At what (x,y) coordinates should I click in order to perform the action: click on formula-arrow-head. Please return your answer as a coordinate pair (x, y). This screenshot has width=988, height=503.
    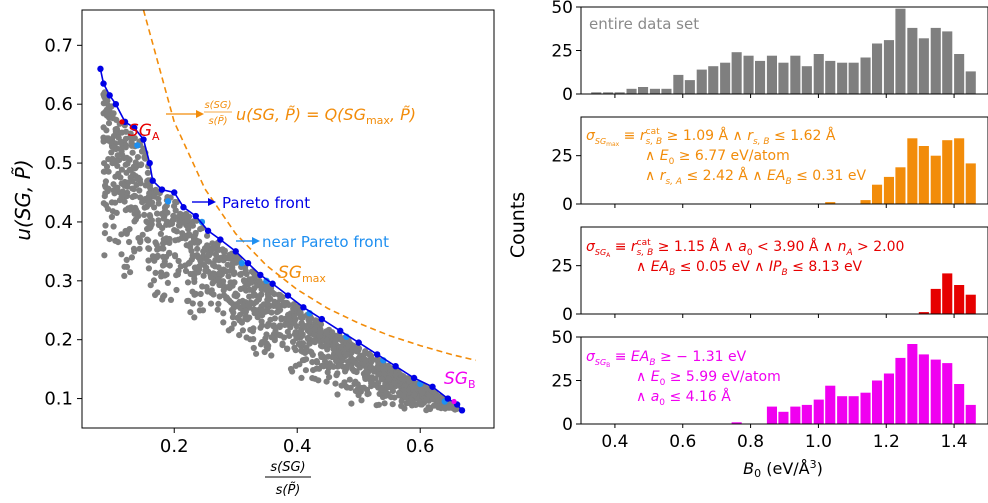
    Looking at the image, I should click on (200, 114).